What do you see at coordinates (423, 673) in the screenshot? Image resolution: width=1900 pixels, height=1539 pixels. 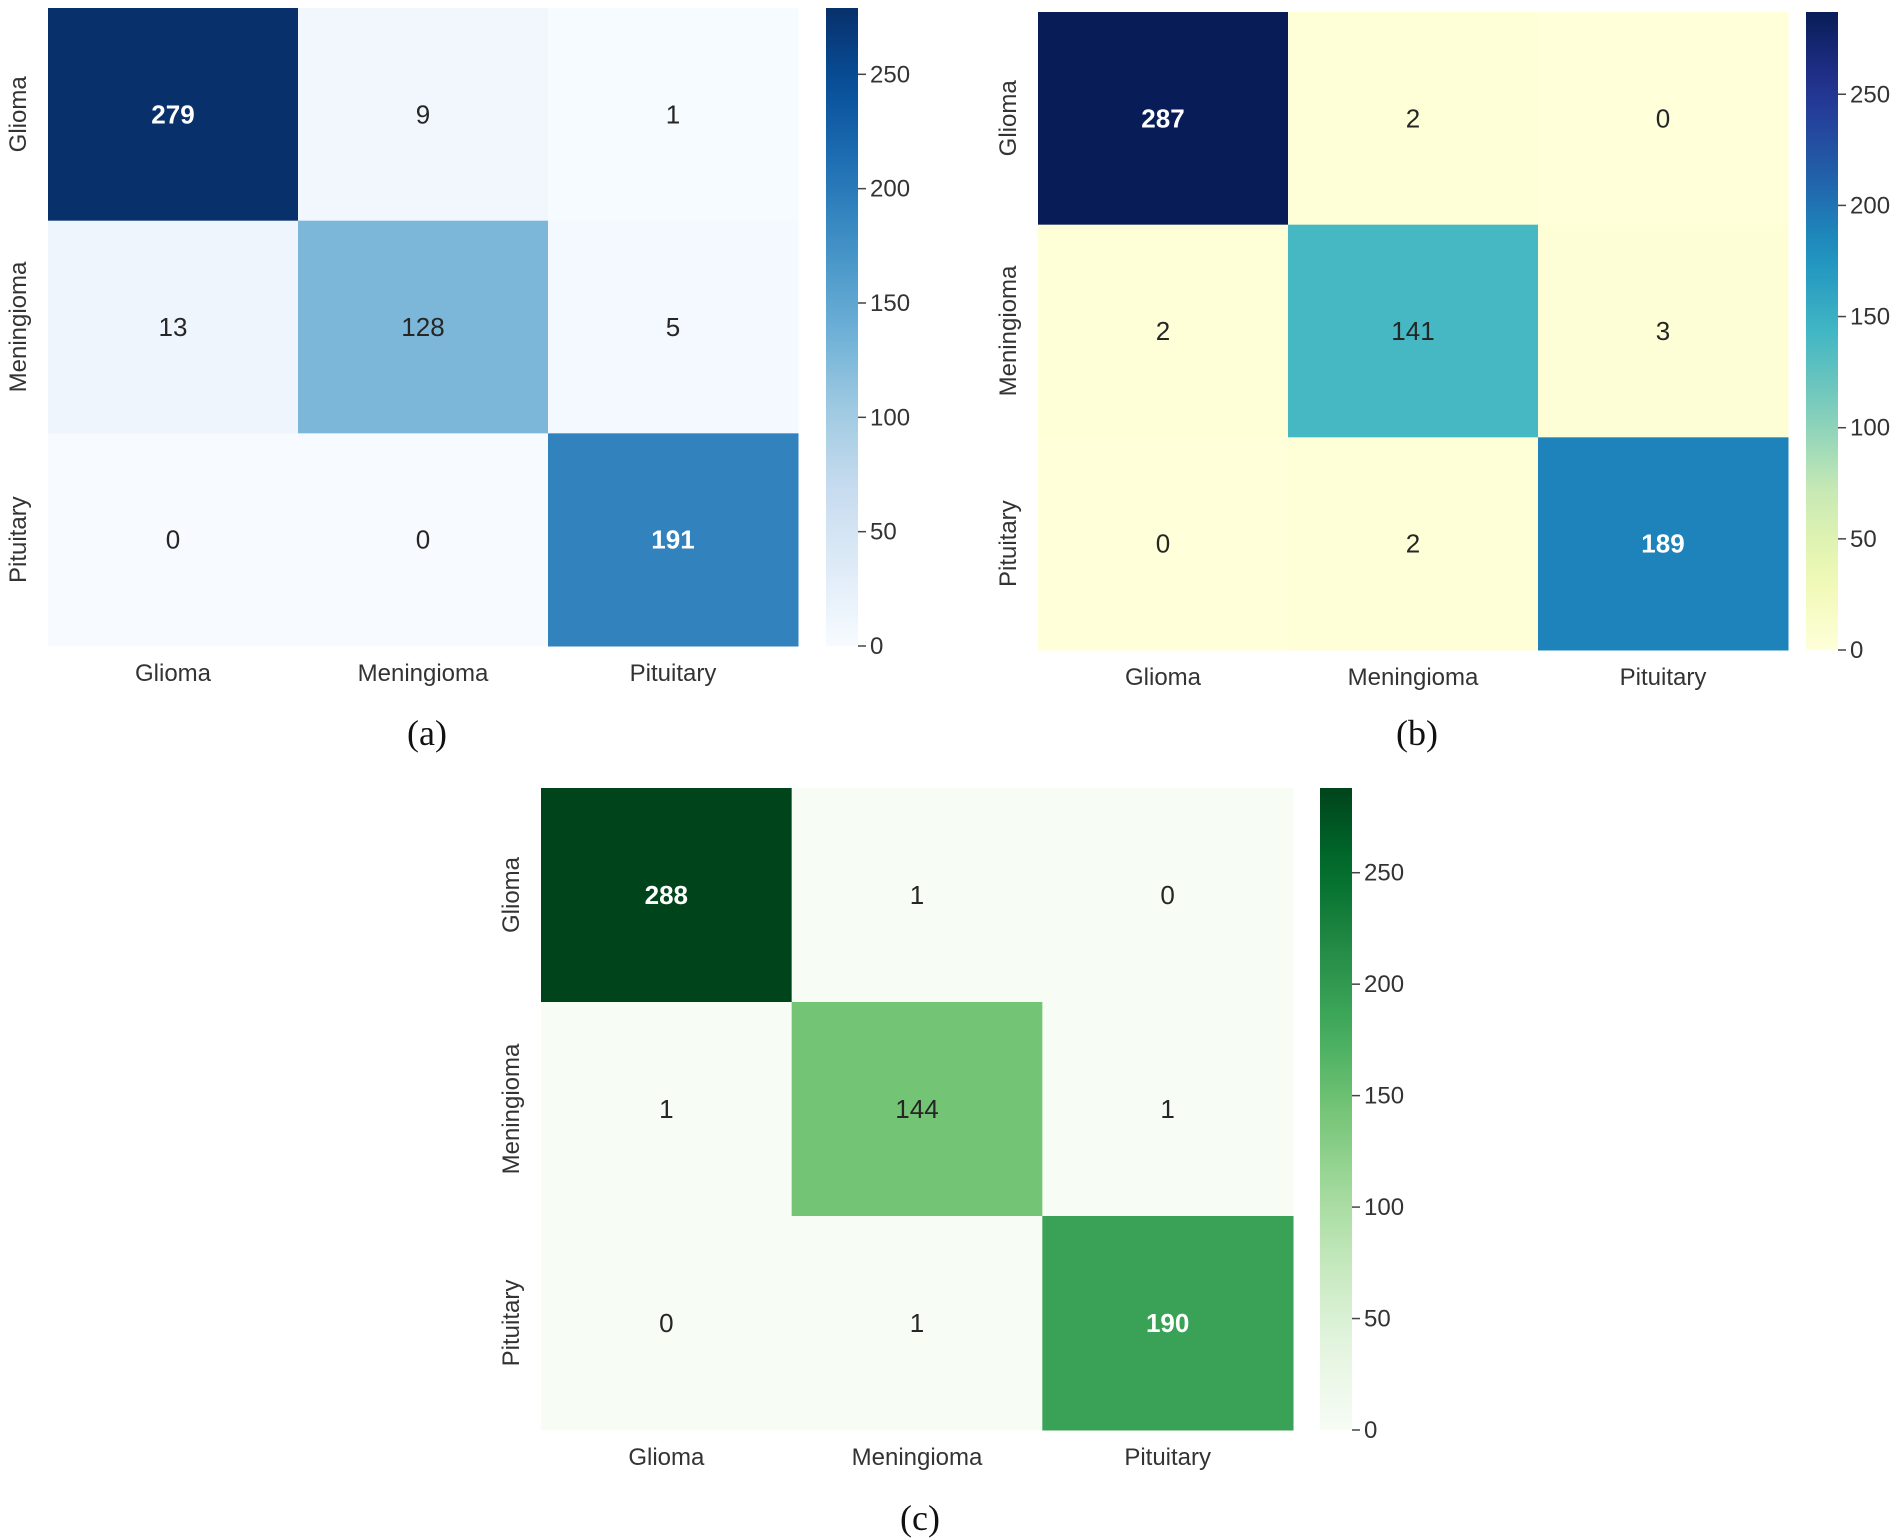 I see `panel-a-x-tick-label: Meningioma` at bounding box center [423, 673].